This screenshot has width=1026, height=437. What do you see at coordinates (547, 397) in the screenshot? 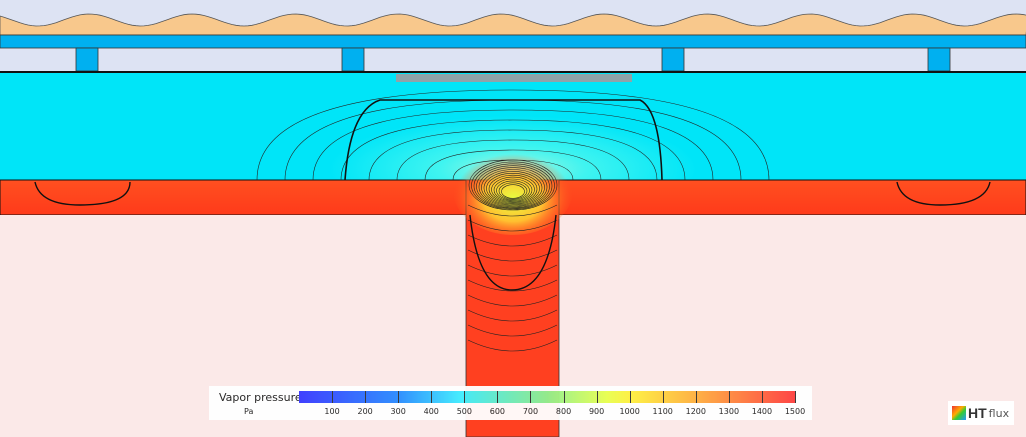
I see `color-scale-bar` at bounding box center [547, 397].